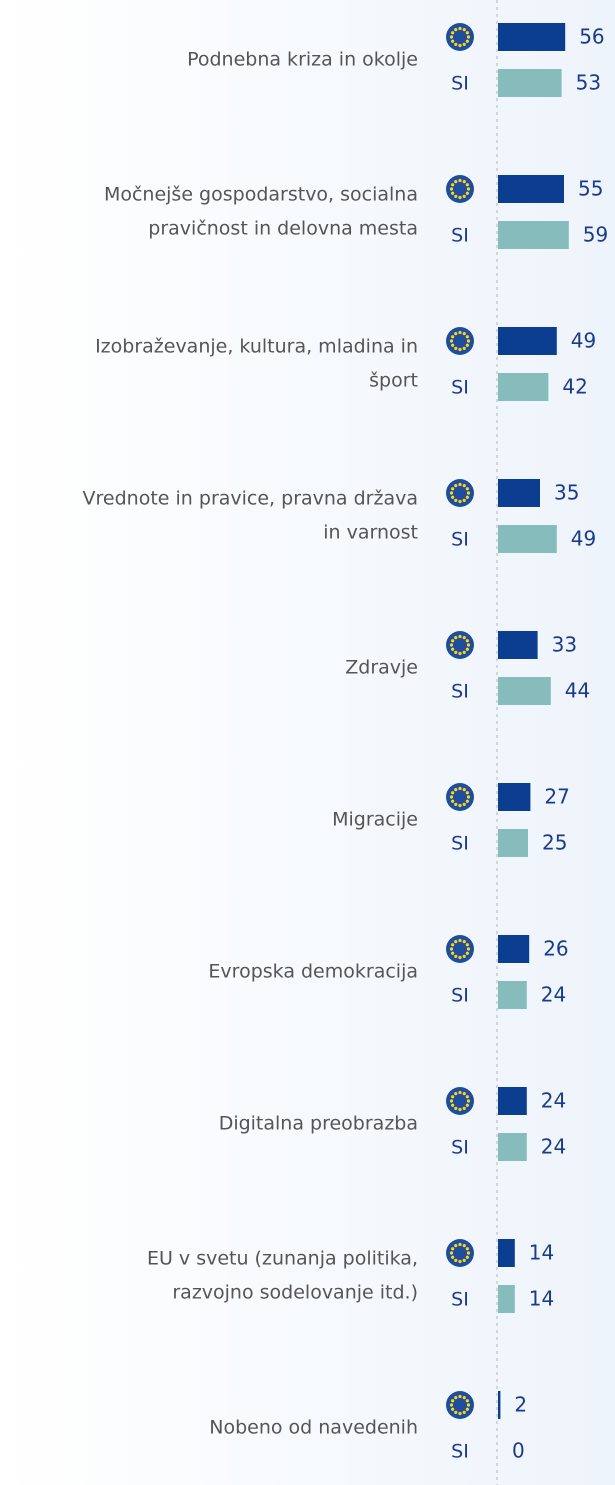 This screenshot has width=615, height=1485. I want to click on value-label: 35, so click(566, 493).